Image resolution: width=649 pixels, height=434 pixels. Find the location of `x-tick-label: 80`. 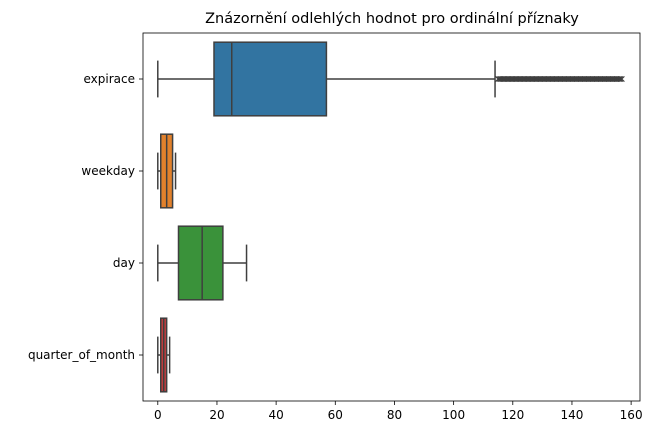

x-tick-label: 80 is located at coordinates (394, 415).